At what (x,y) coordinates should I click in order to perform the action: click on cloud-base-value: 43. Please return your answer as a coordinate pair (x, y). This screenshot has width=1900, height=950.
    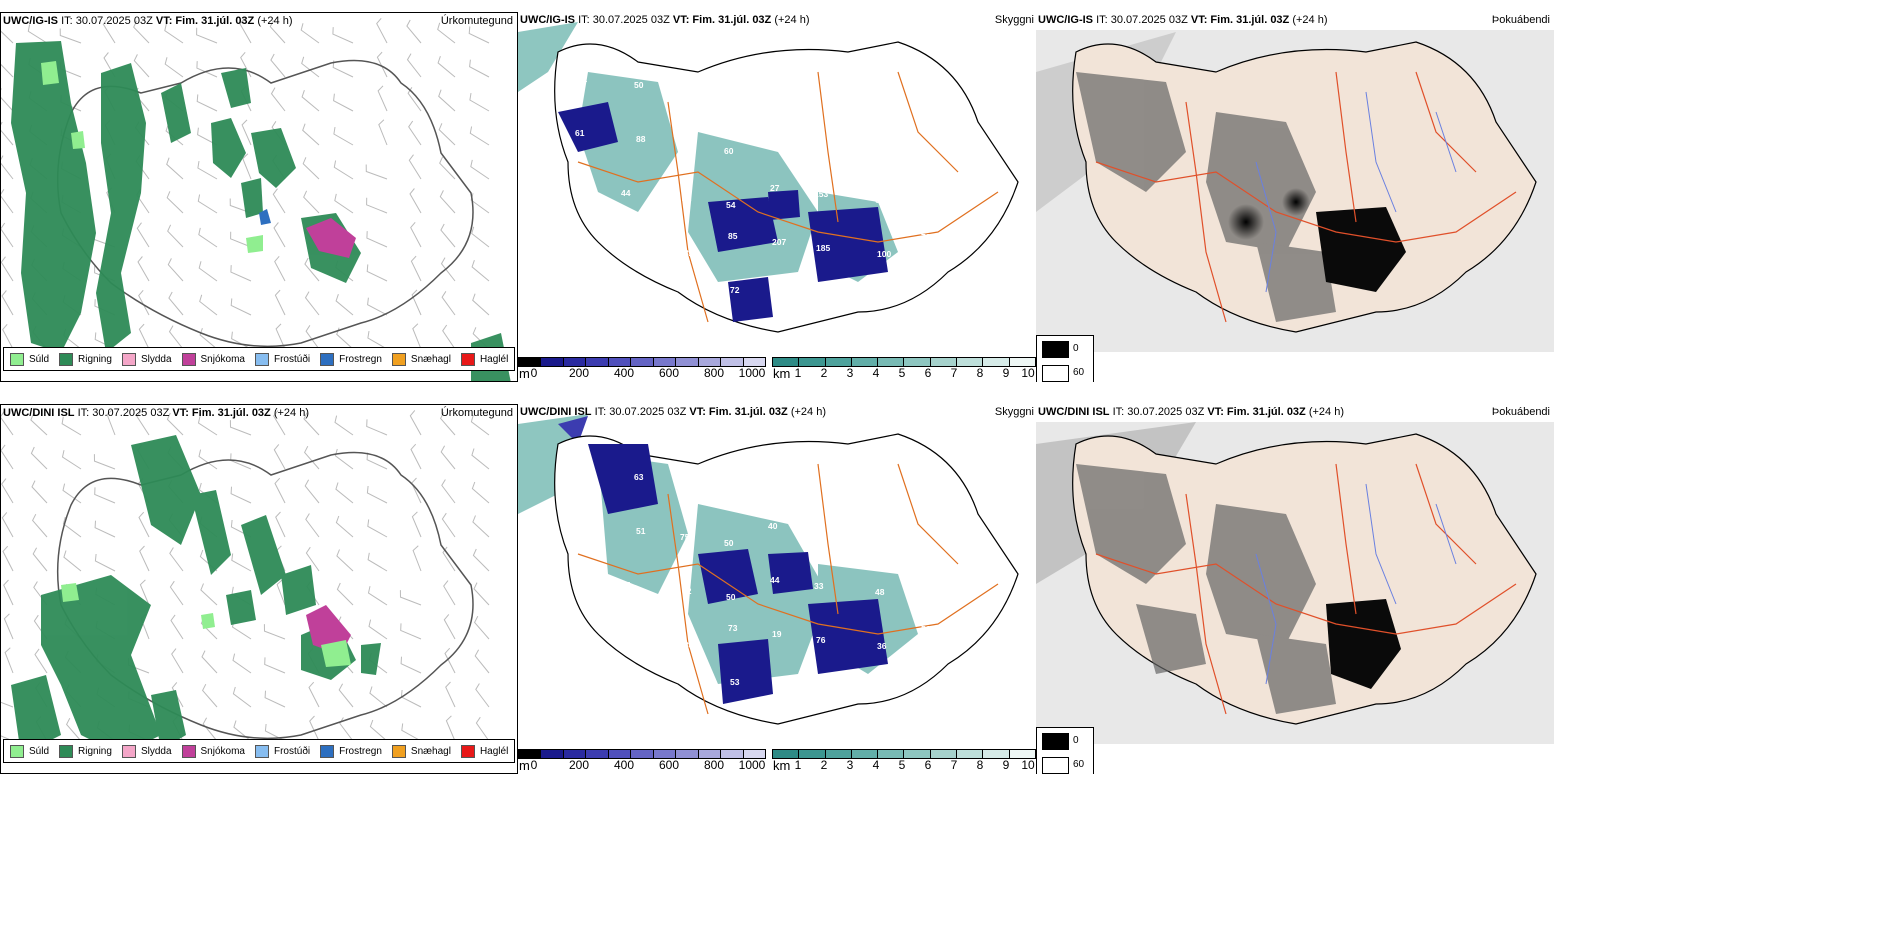
    Looking at the image, I should click on (687, 199).